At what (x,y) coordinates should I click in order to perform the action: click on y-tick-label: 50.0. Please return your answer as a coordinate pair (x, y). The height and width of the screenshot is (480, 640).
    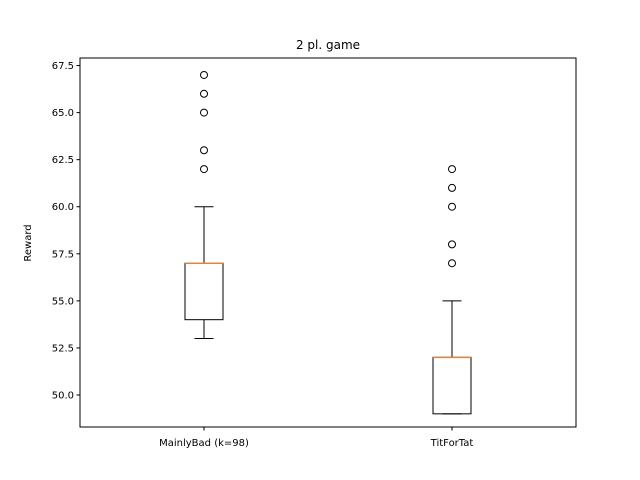
    Looking at the image, I should click on (63, 395).